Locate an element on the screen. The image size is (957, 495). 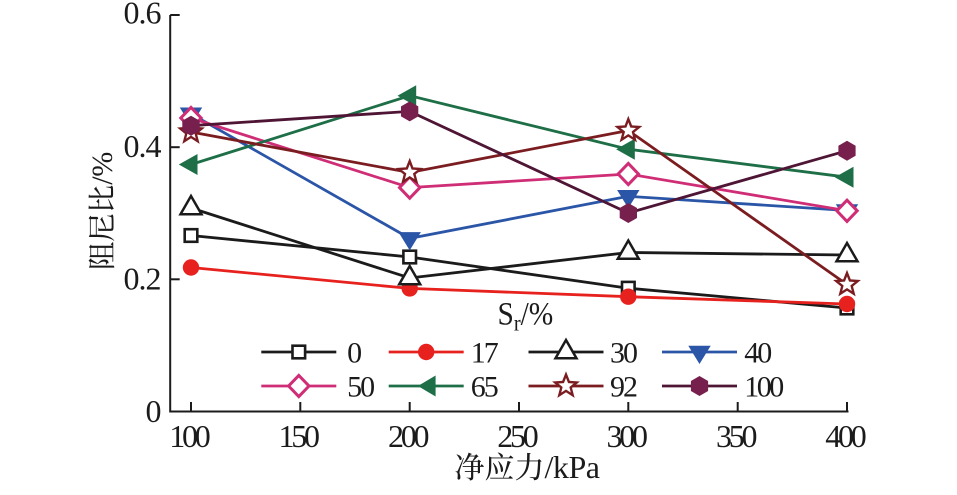
svg-text: 65 is located at coordinates (485, 387).